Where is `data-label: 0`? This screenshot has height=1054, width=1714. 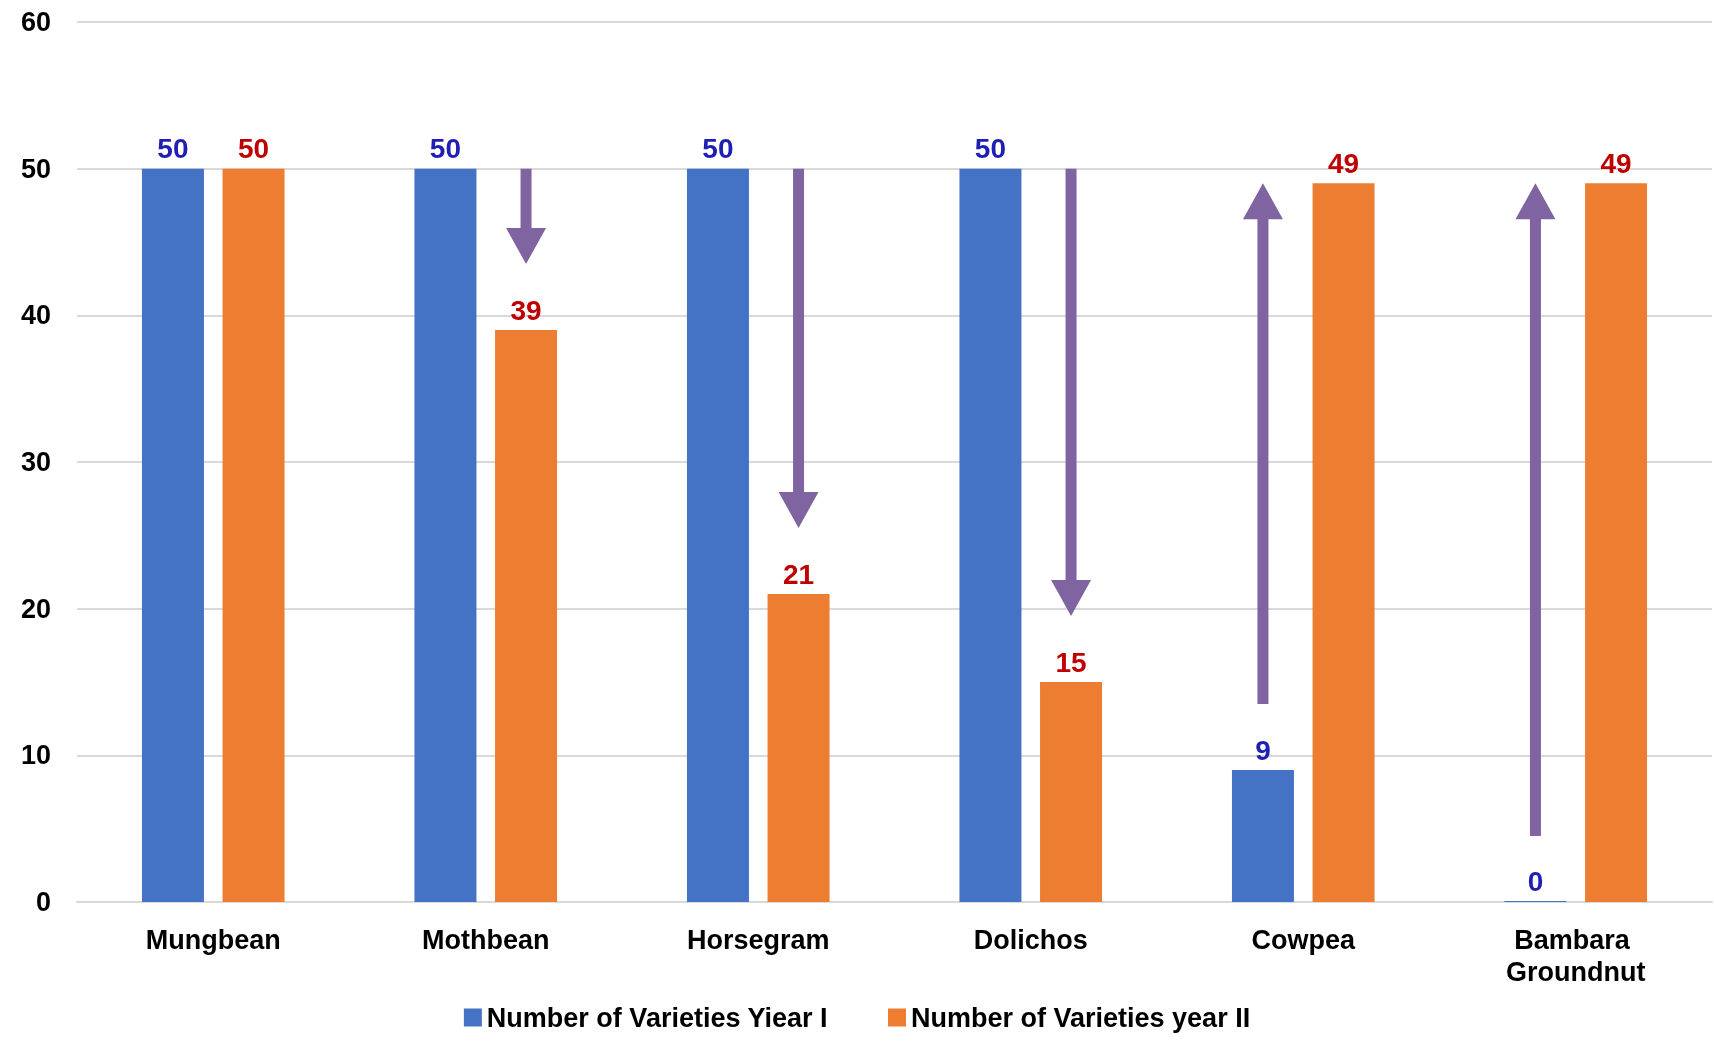
data-label: 0 is located at coordinates (1535, 881).